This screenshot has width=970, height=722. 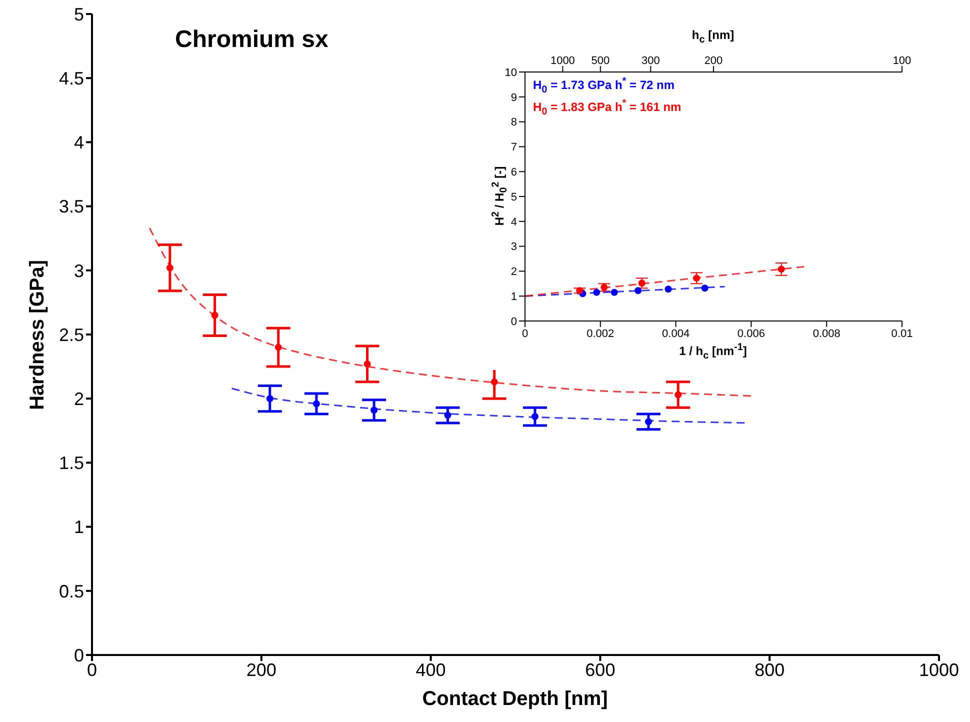 What do you see at coordinates (431, 670) in the screenshot?
I see `x-tick-label: 400` at bounding box center [431, 670].